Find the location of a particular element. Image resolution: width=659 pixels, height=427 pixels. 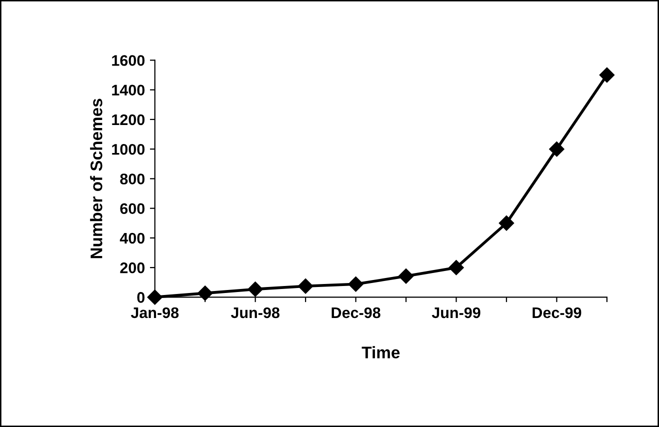

y-tick-label: 1000 is located at coordinates (128, 149).